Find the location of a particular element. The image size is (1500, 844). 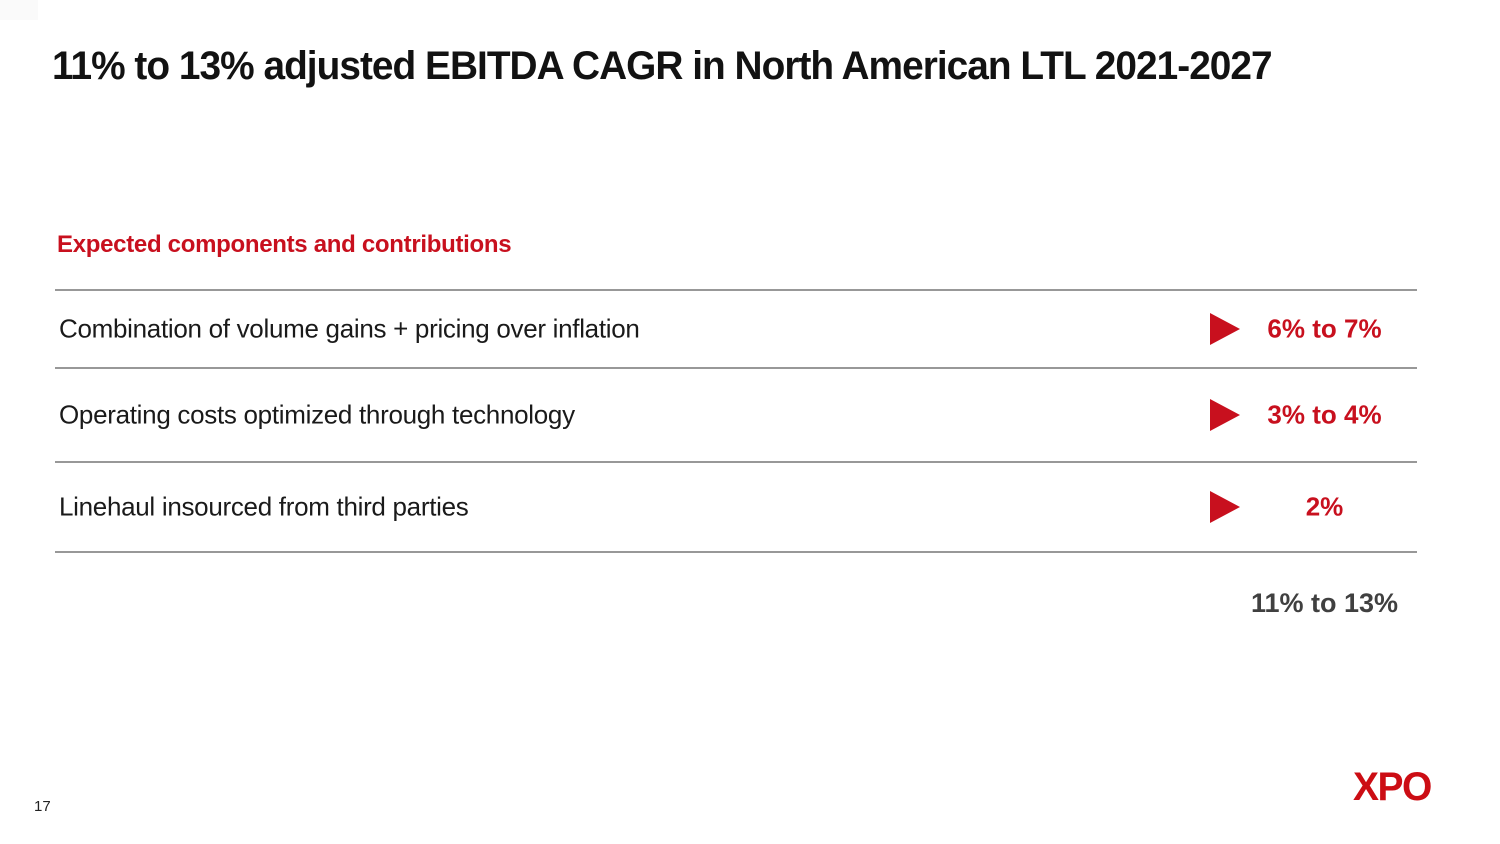

total-value: 11% to 13% is located at coordinates (1324, 603).